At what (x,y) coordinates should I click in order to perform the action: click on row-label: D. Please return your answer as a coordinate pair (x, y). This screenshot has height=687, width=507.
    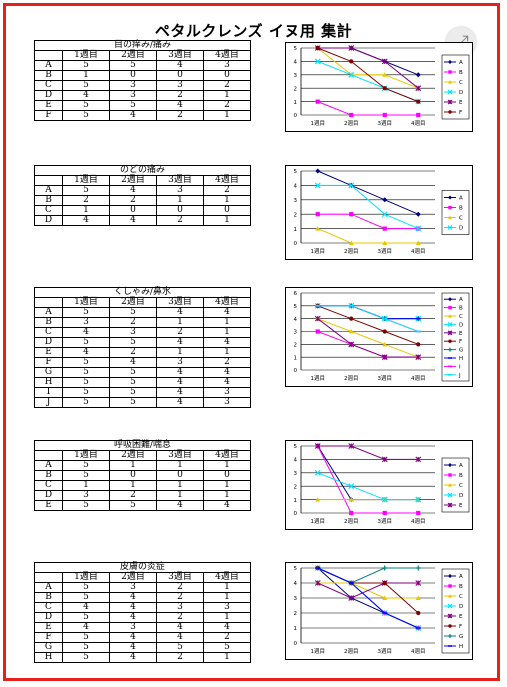
    Looking at the image, I should click on (48, 95).